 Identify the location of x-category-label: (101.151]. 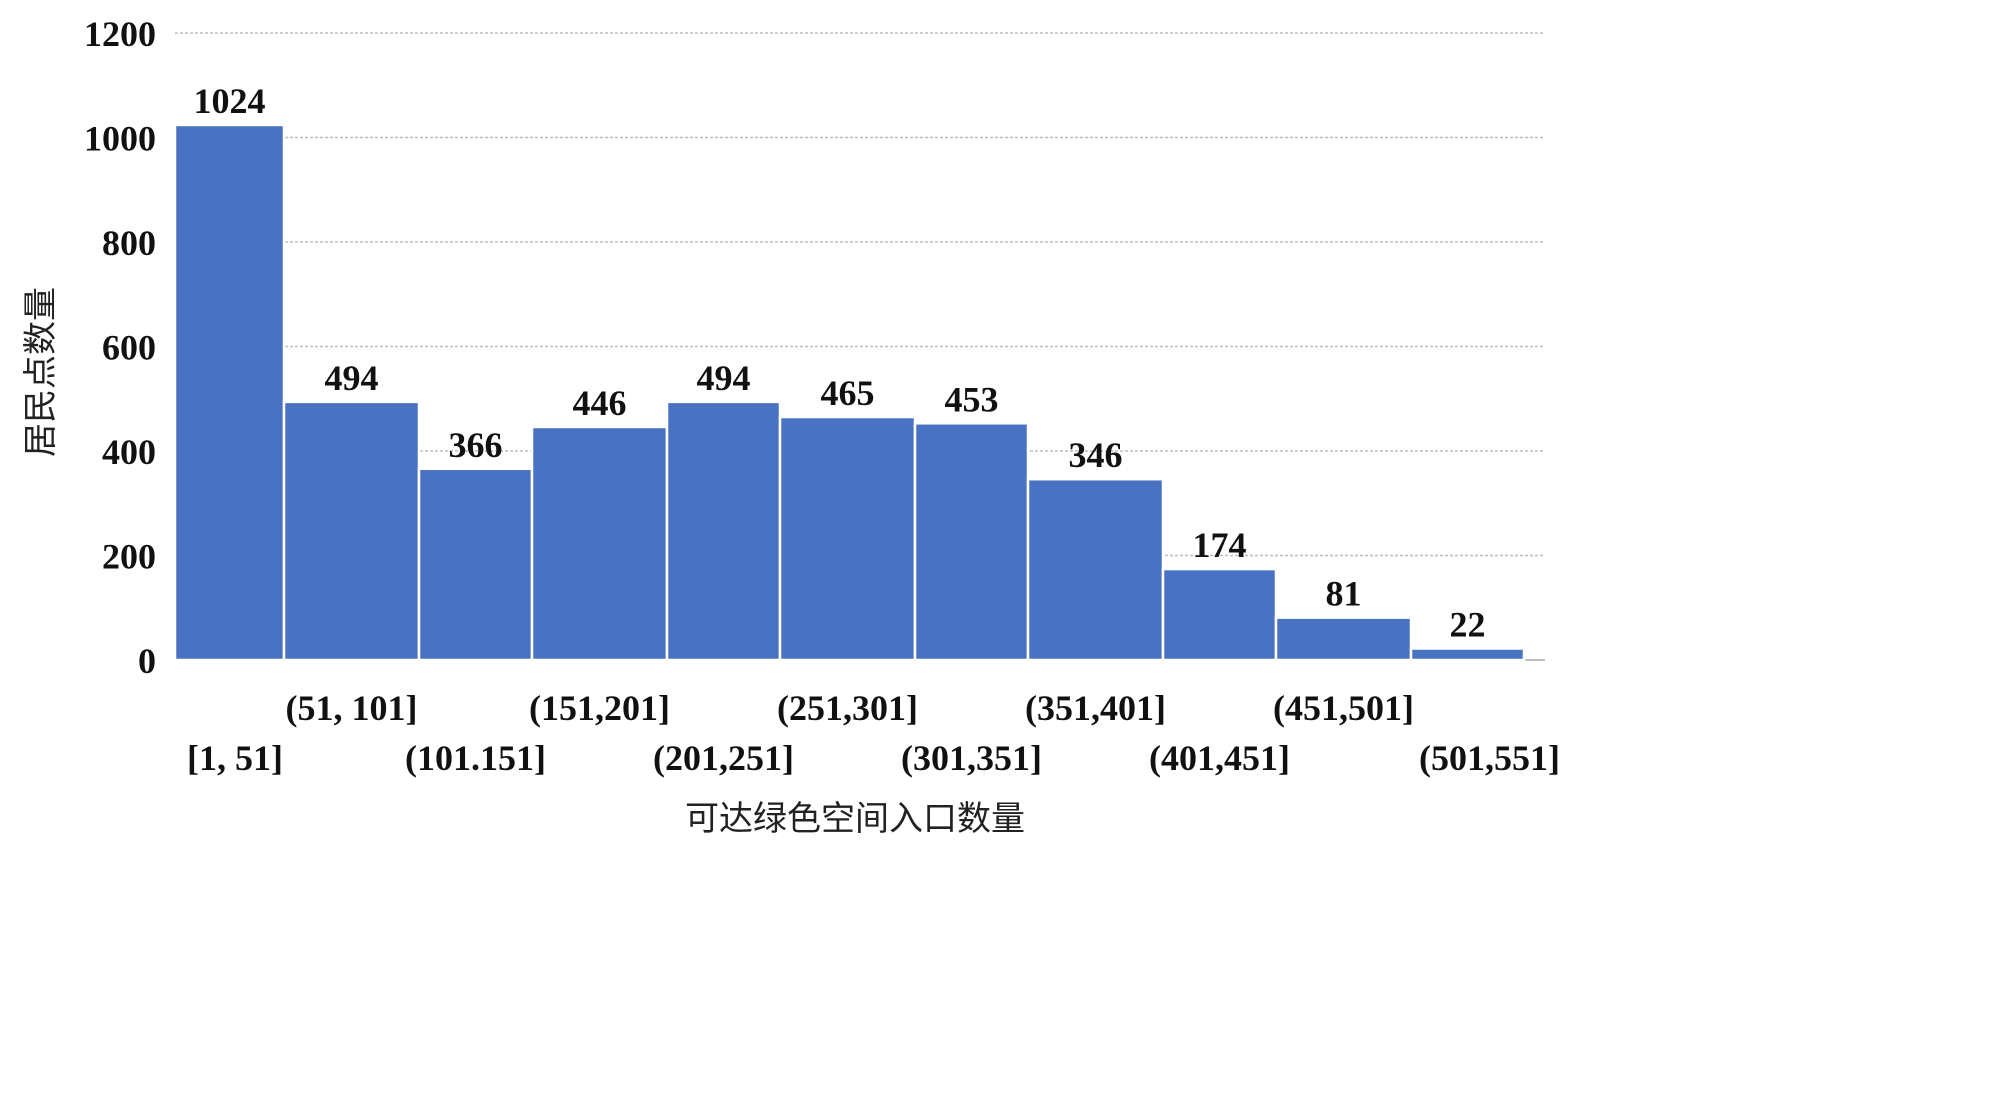
(475, 758).